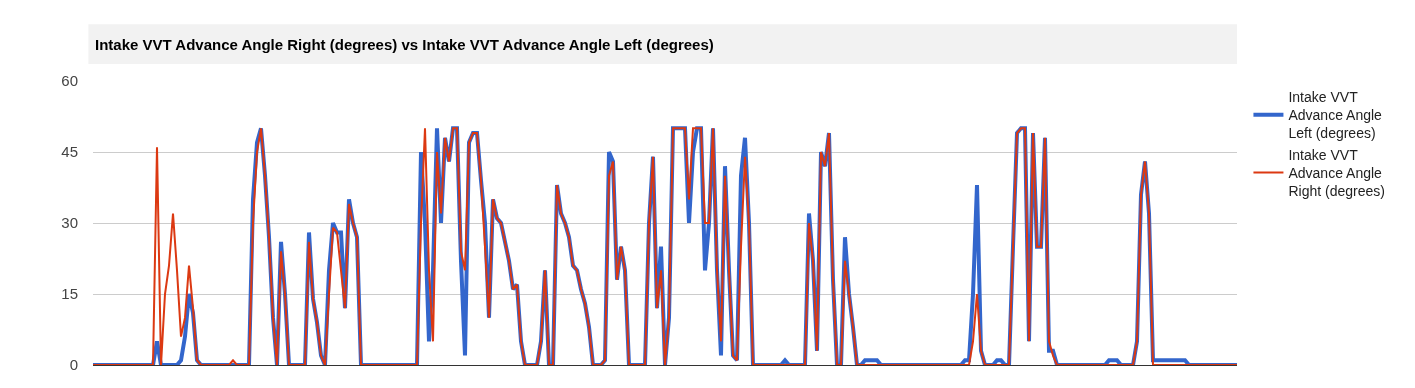 The height and width of the screenshot is (388, 1415). Describe the element at coordinates (404, 44) in the screenshot. I see `chart-title: Intake VVT Advance Angle Right (degrees) vs Intake VVT Advance Angle Left (degrees)` at that location.